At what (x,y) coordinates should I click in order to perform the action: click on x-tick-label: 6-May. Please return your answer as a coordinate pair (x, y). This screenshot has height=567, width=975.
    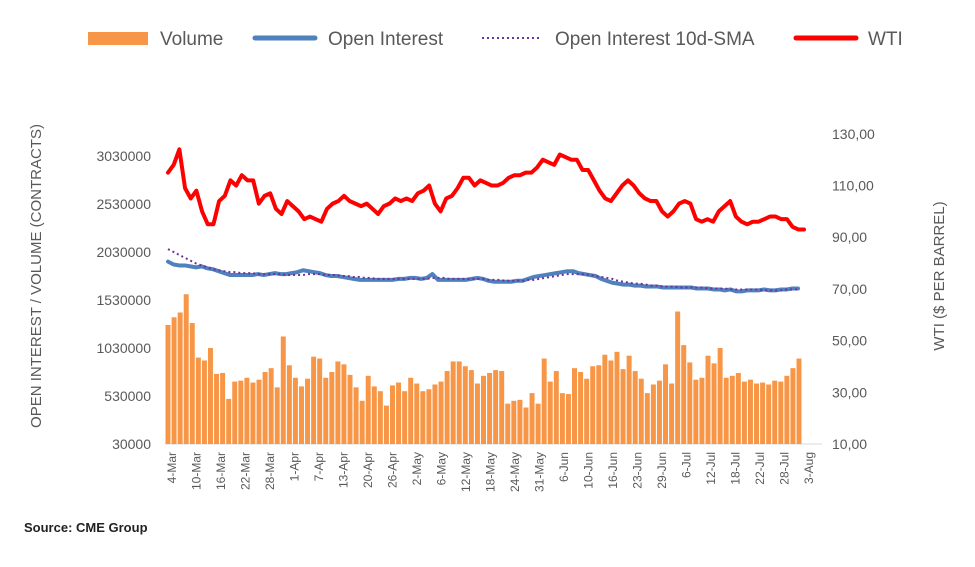
    Looking at the image, I should click on (442, 468).